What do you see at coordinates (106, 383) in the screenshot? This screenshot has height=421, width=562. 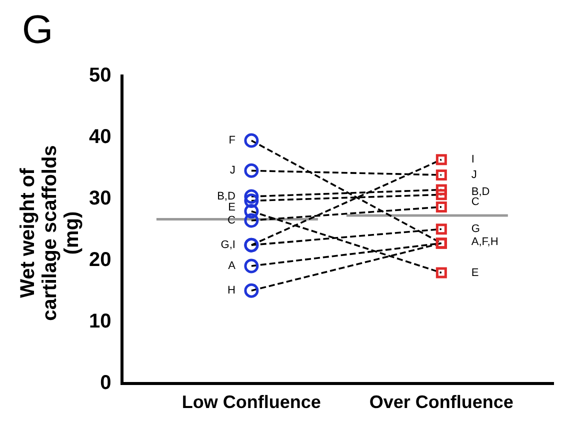 I see `y-tick-label: 0` at bounding box center [106, 383].